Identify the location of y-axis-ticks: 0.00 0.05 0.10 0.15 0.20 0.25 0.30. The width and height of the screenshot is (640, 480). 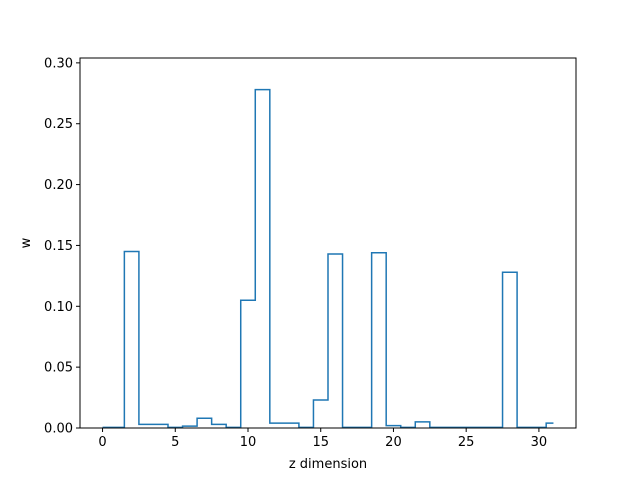
(62, 246).